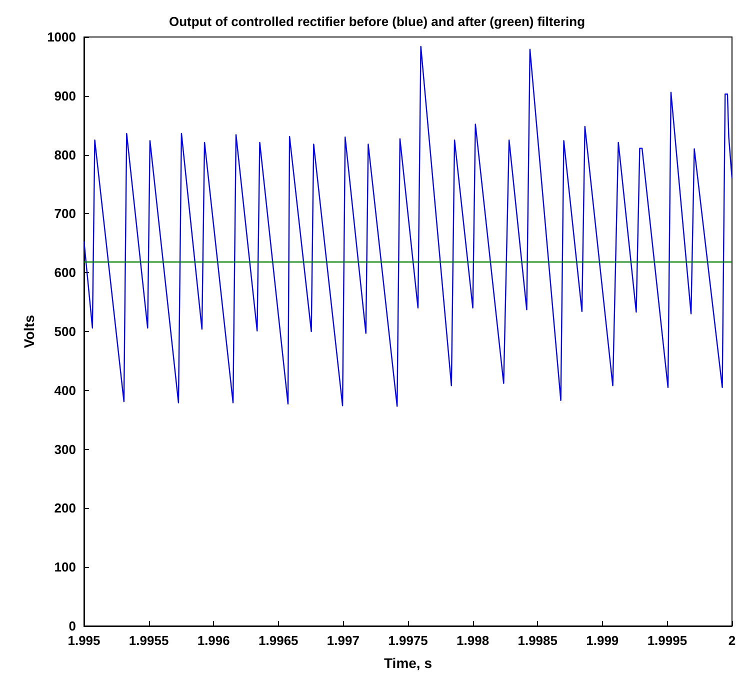 The width and height of the screenshot is (754, 683). I want to click on y-tick-label: 100, so click(65, 567).